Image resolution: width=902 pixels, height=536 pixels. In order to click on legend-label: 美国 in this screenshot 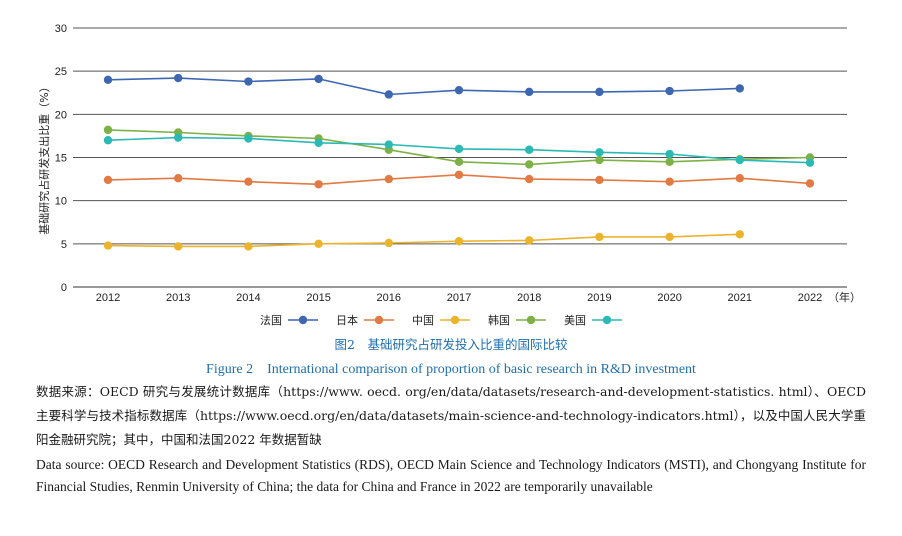, I will do `click(575, 320)`.